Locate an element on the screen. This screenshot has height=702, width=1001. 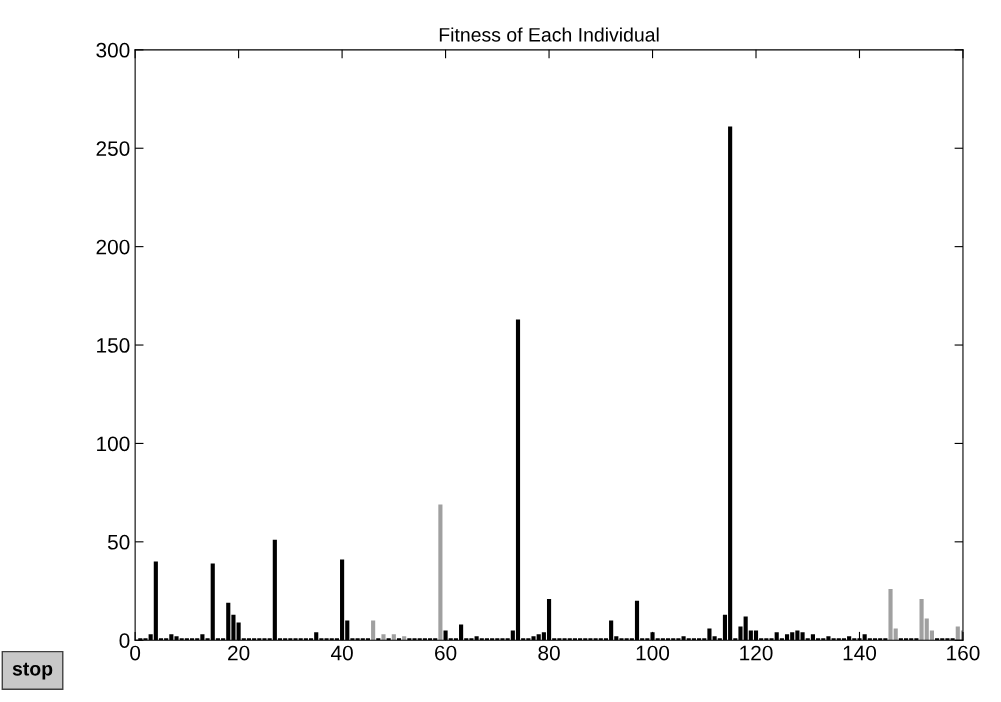
y-tick-label: 250 is located at coordinates (113, 148).